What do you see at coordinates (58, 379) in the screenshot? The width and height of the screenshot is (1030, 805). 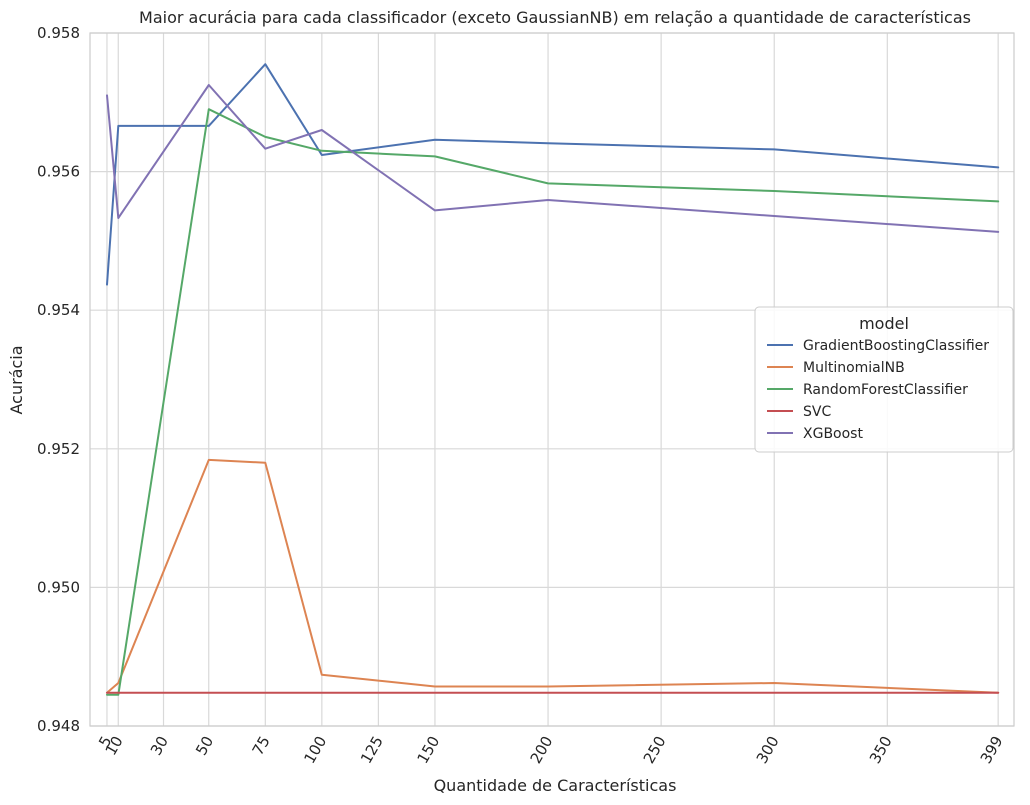 I see `y-axis-ticks: 0.948 0.950 0.952 0.954 0.956 0.958` at bounding box center [58, 379].